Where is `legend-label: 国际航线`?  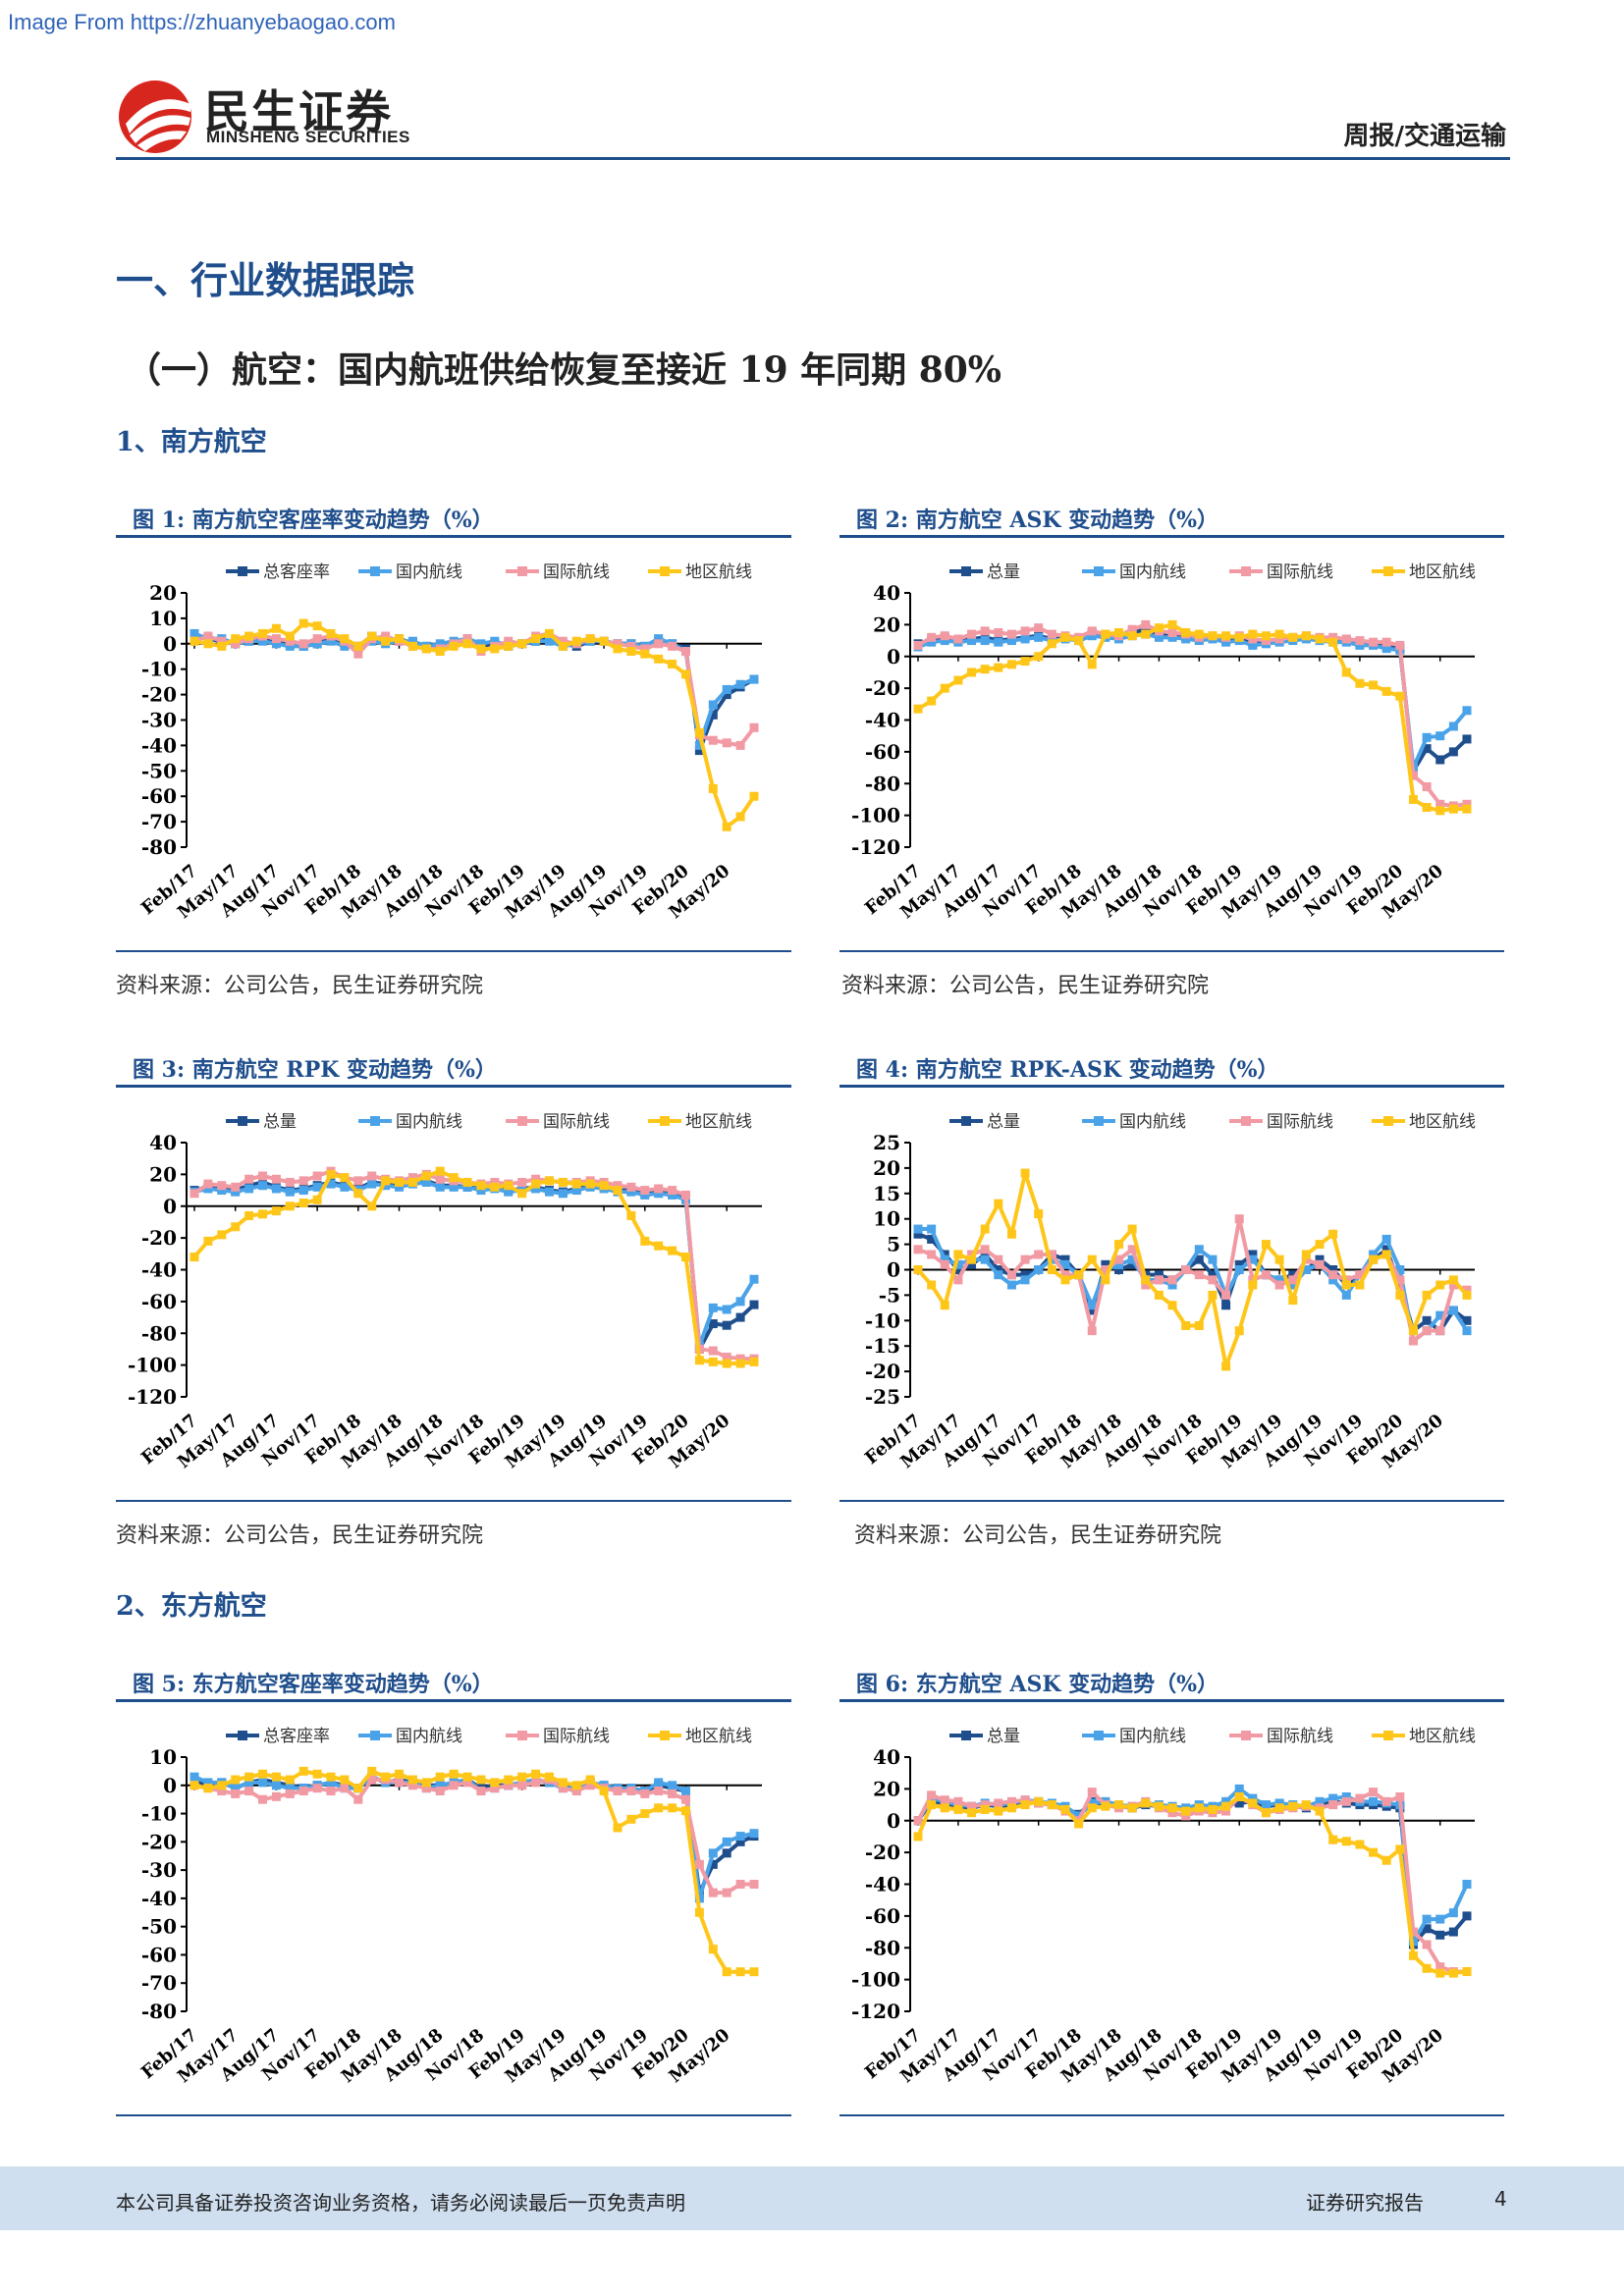 legend-label: 国际航线 is located at coordinates (576, 1736).